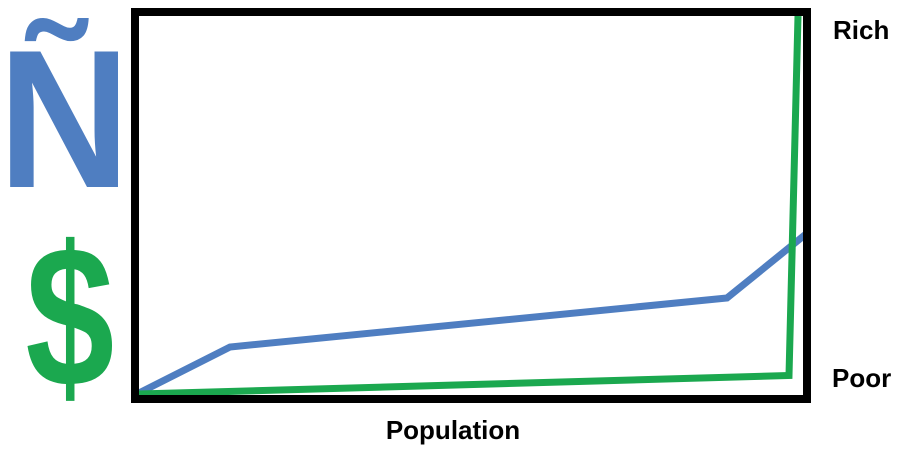 The image size is (900, 463). What do you see at coordinates (861, 30) in the screenshot?
I see `svg-text: Rich` at bounding box center [861, 30].